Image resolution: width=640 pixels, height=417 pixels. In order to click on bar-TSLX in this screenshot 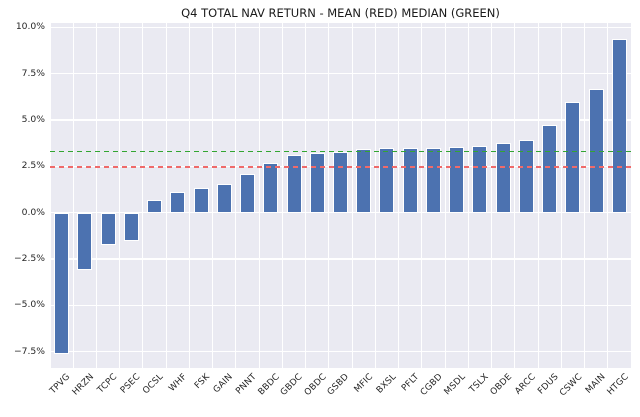, I will do `click(480, 179)`.